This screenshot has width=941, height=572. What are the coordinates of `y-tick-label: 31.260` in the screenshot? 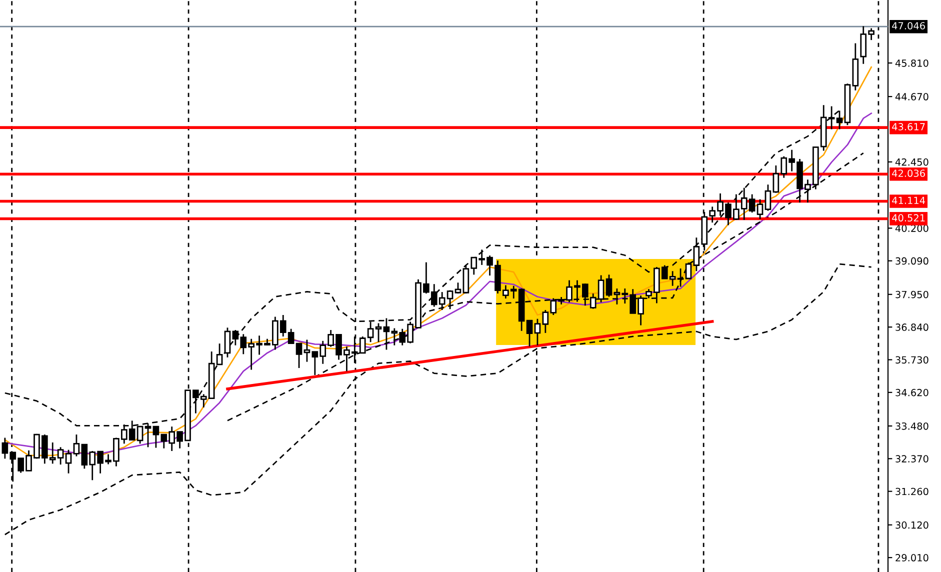 It's located at (912, 492).